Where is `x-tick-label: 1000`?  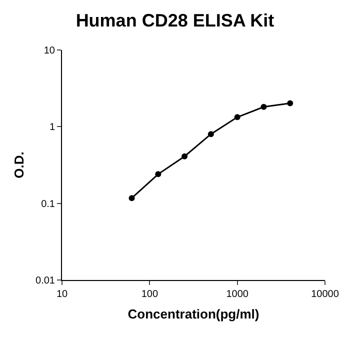 x-tick-label: 1000 is located at coordinates (237, 294).